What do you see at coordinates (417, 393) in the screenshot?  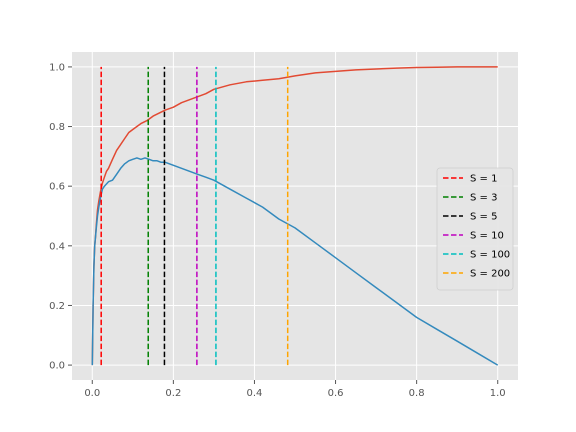 I see `x-tick-label: 0.8` at bounding box center [417, 393].